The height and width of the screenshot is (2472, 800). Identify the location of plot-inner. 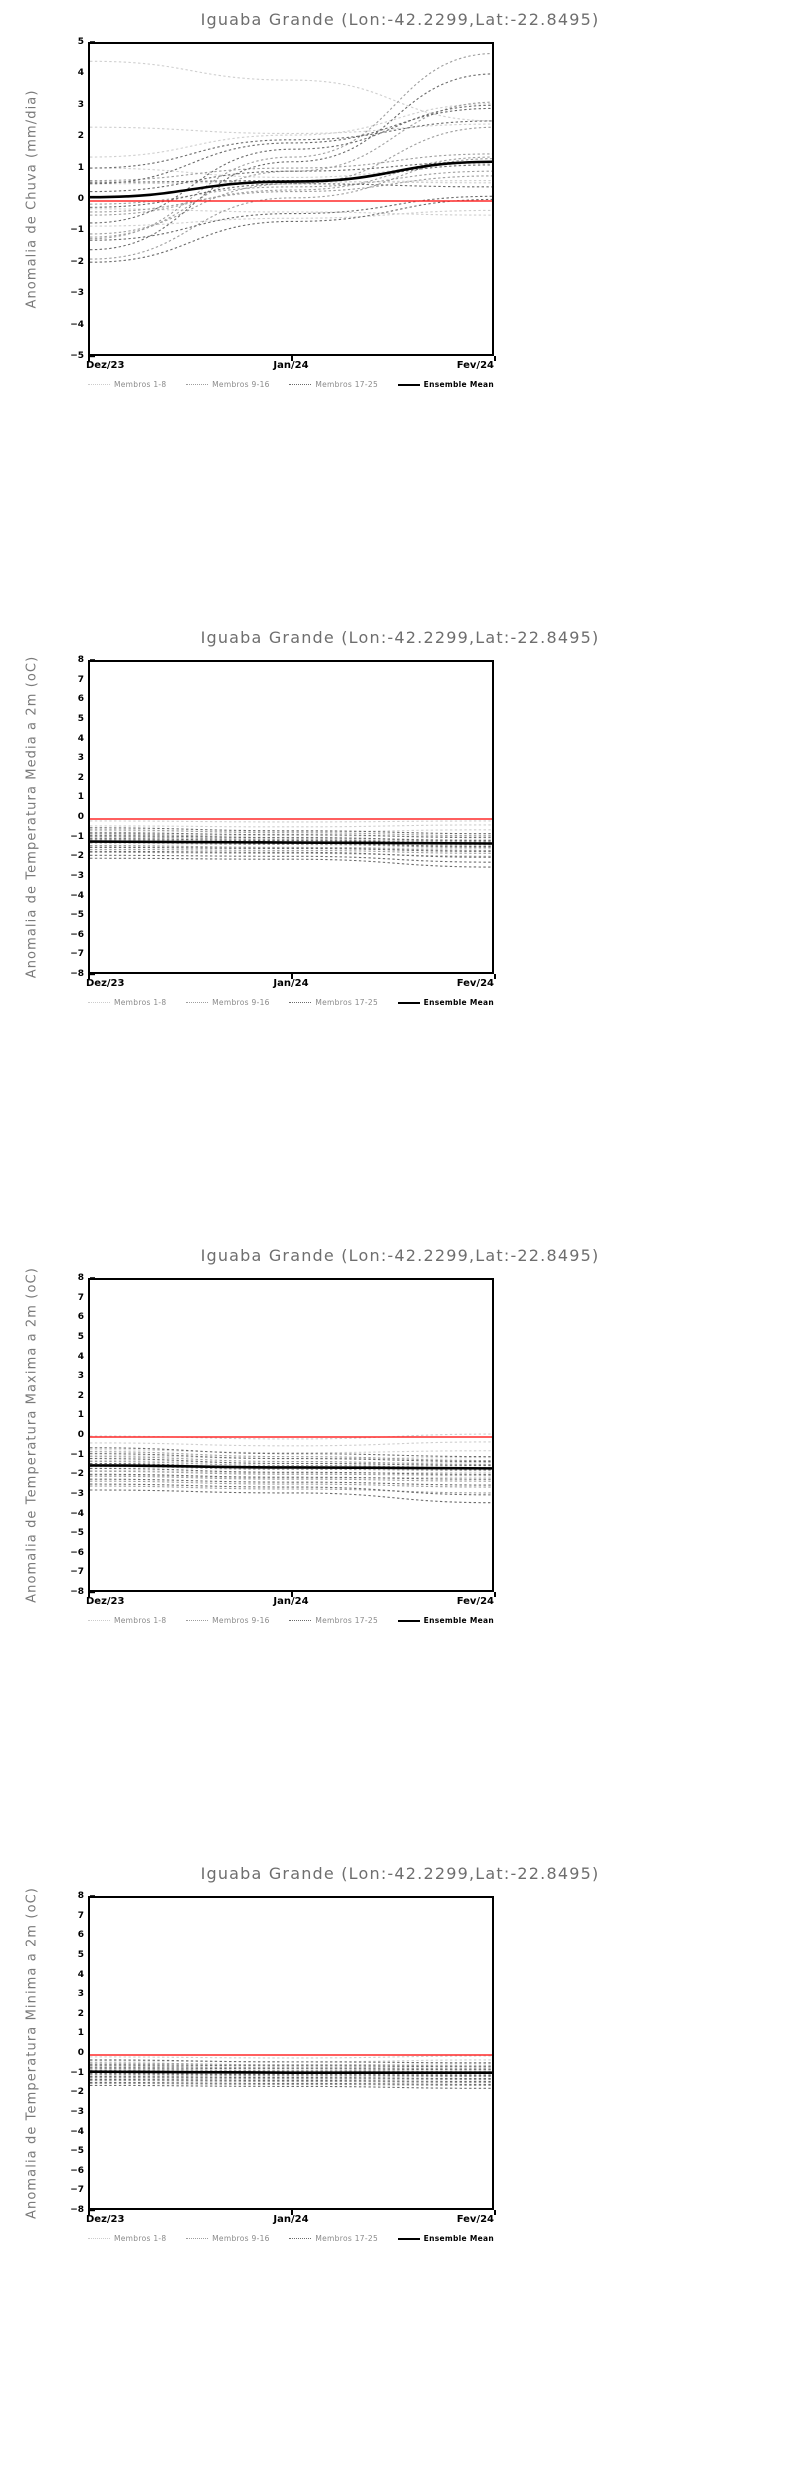
(291, 1435).